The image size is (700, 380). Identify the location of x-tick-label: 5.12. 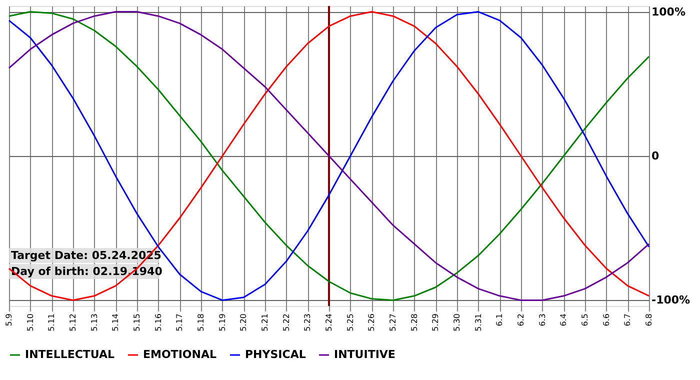
(73, 323).